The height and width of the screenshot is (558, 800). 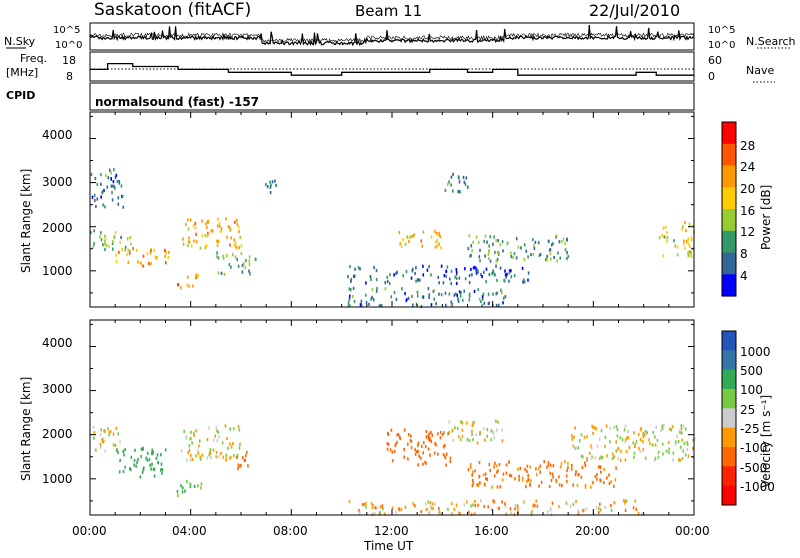 I want to click on nave-tick-low: 0, so click(x=711, y=76).